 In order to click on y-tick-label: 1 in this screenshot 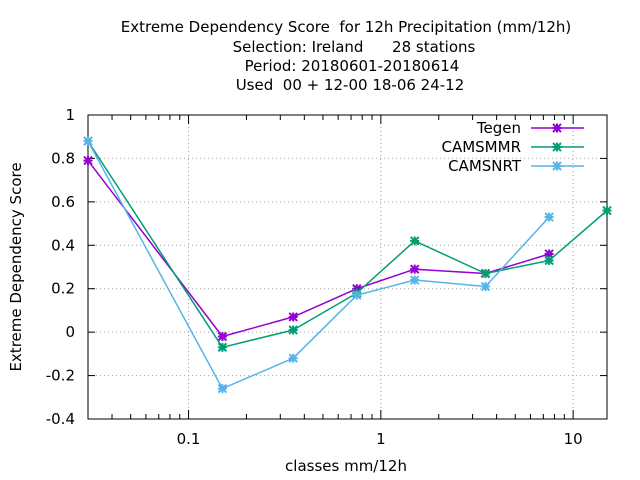, I will do `click(70, 115)`.